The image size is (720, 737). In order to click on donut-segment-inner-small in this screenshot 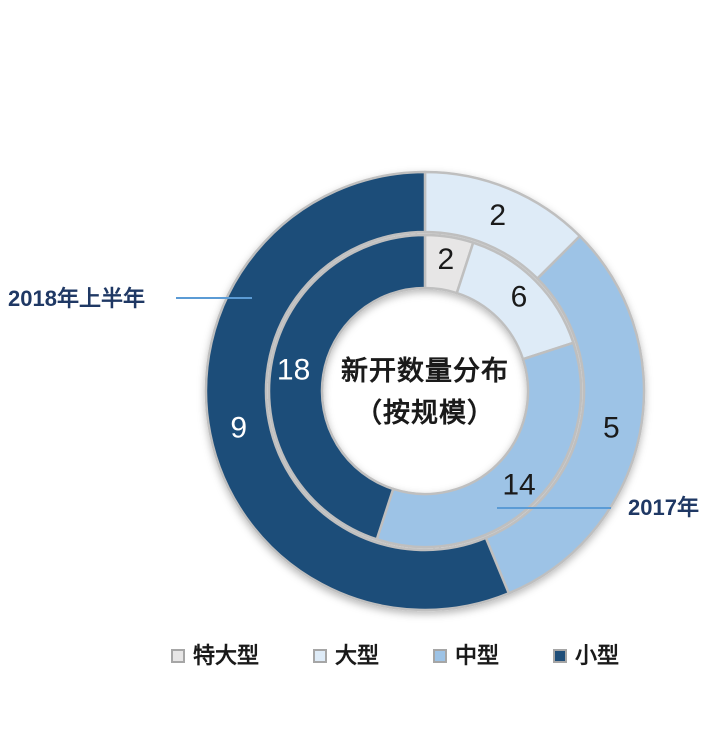, I will do `click(347, 387)`.